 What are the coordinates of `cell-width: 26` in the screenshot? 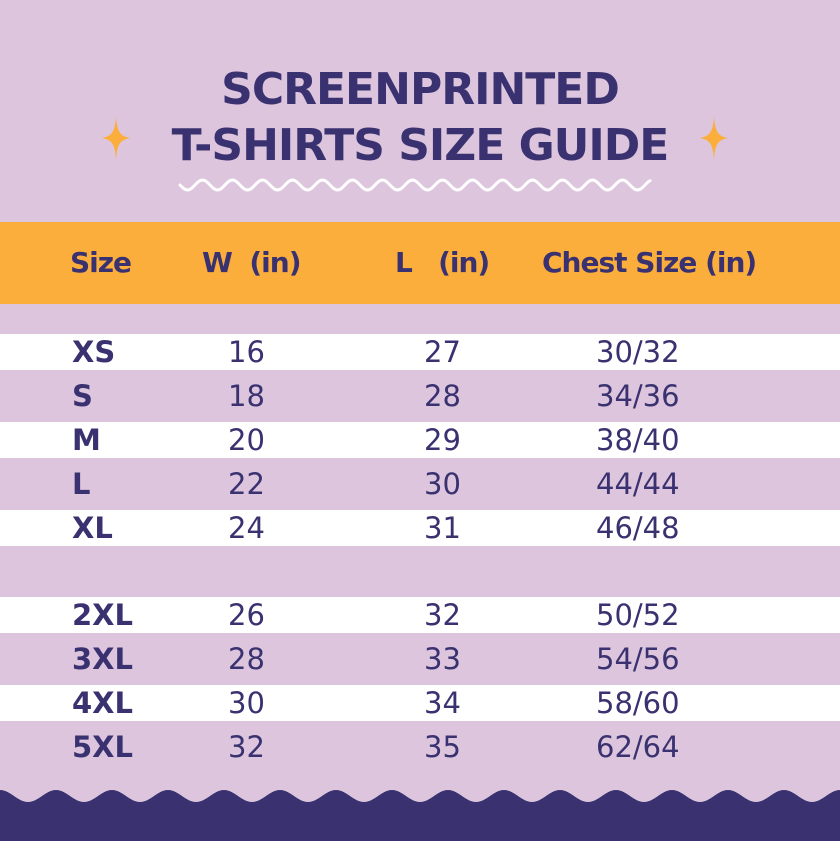 It's located at (246, 615).